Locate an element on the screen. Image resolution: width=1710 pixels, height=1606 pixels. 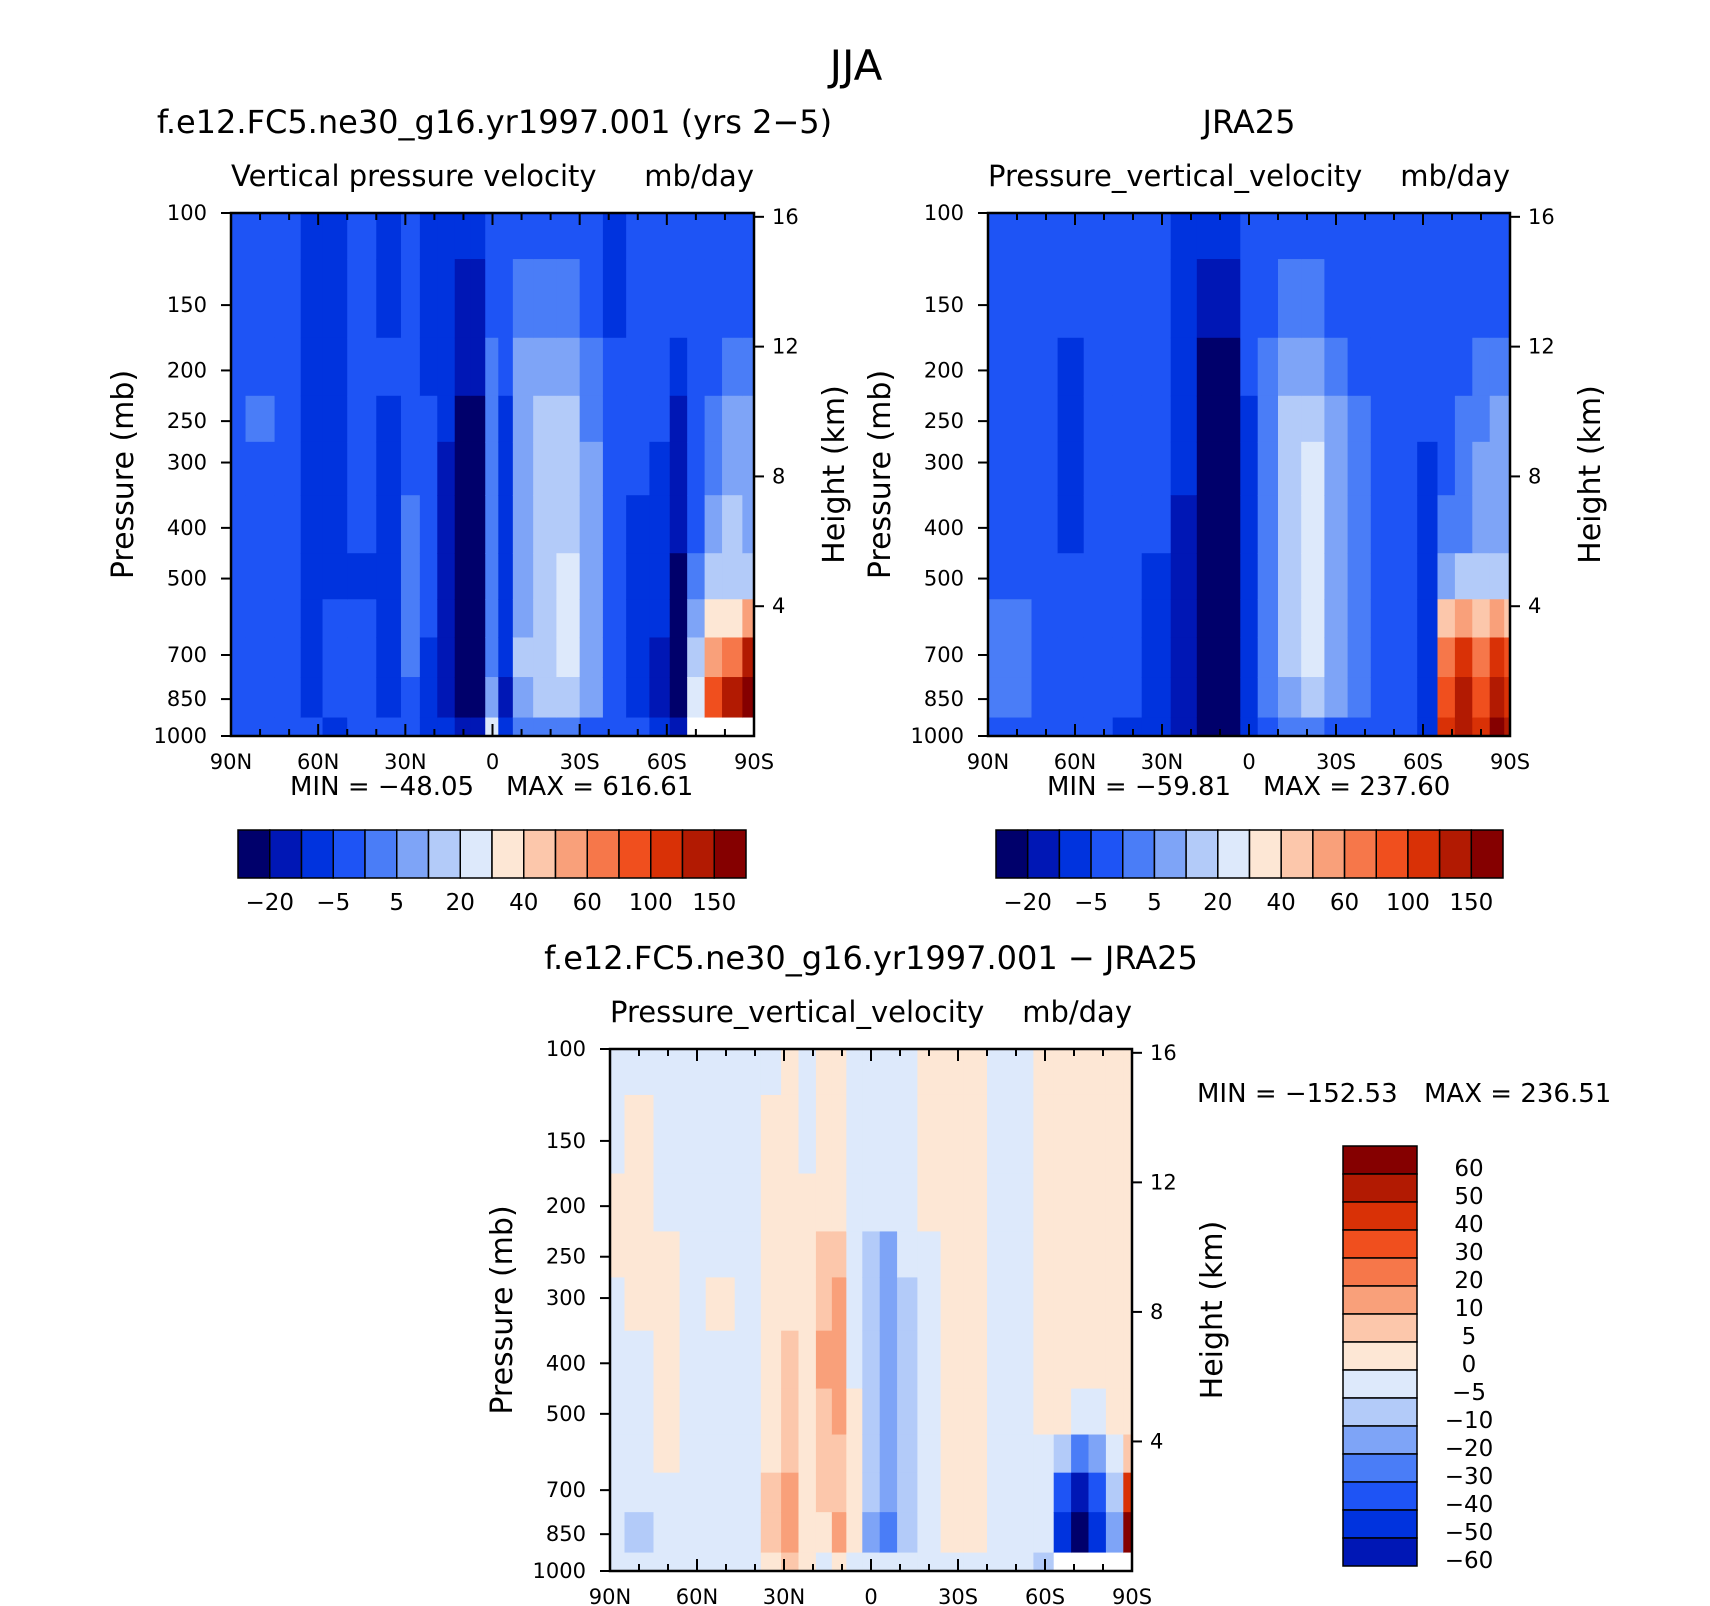
x-axis: 90N 60N 30N 0 30S 60S 90S is located at coordinates (870, 1327).